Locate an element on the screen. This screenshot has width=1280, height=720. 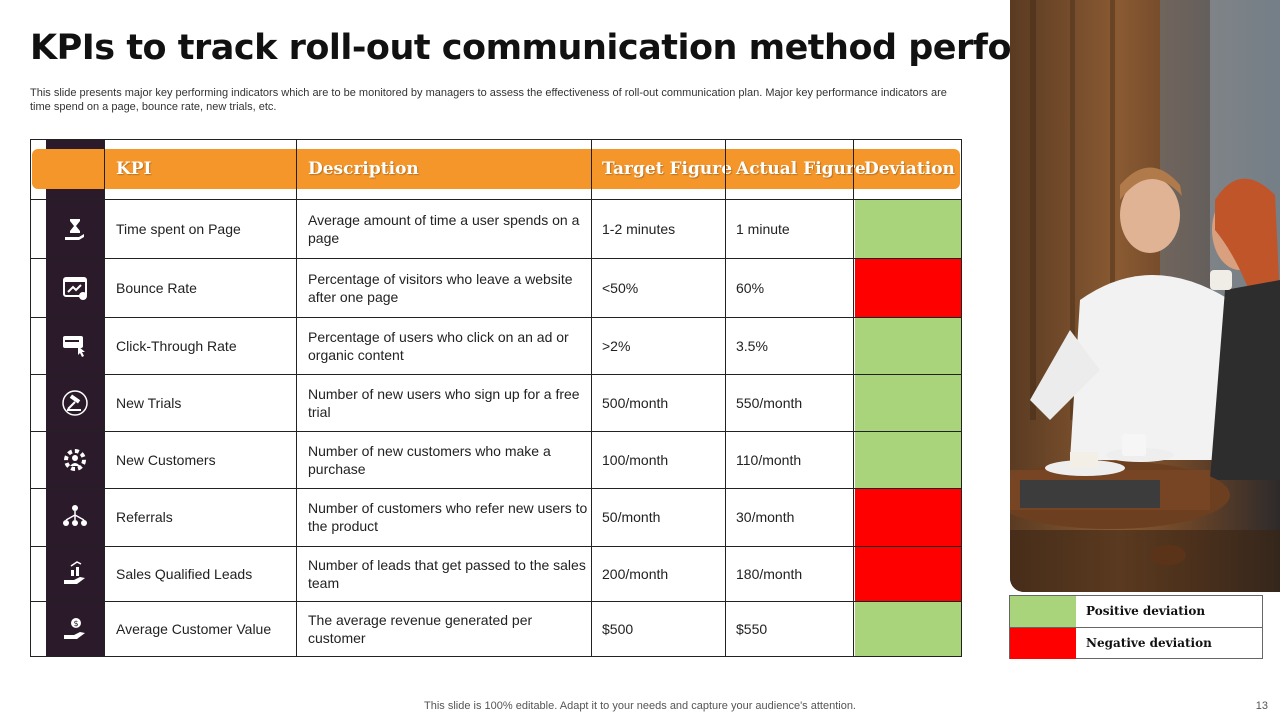
target-figure-cell: $500 is located at coordinates (618, 629).